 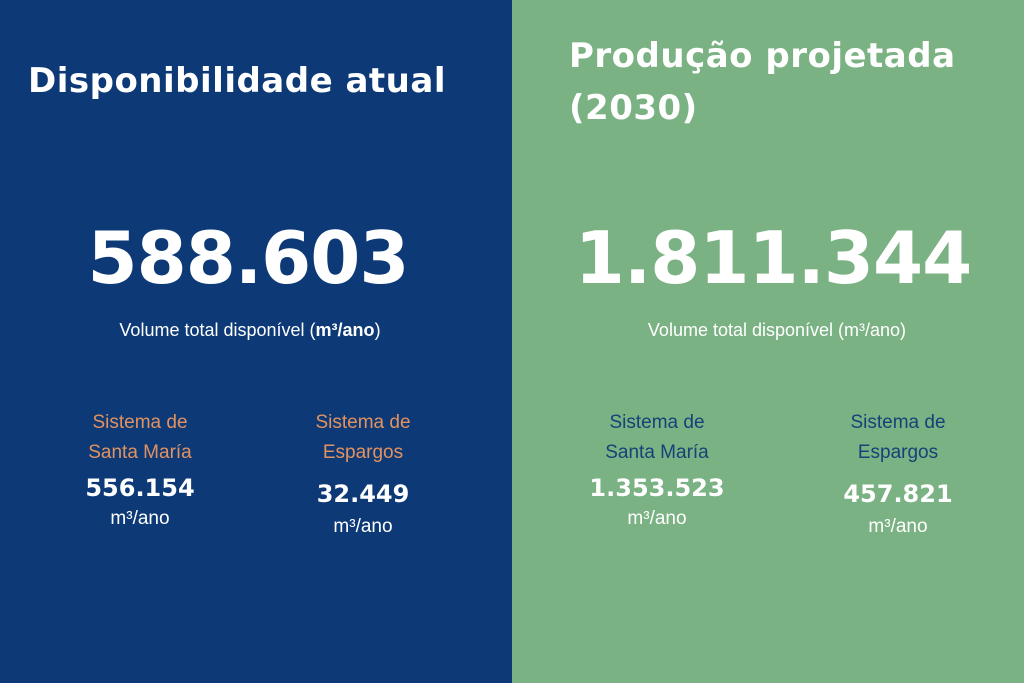 I want to click on system-value: 32.449, so click(x=363, y=494).